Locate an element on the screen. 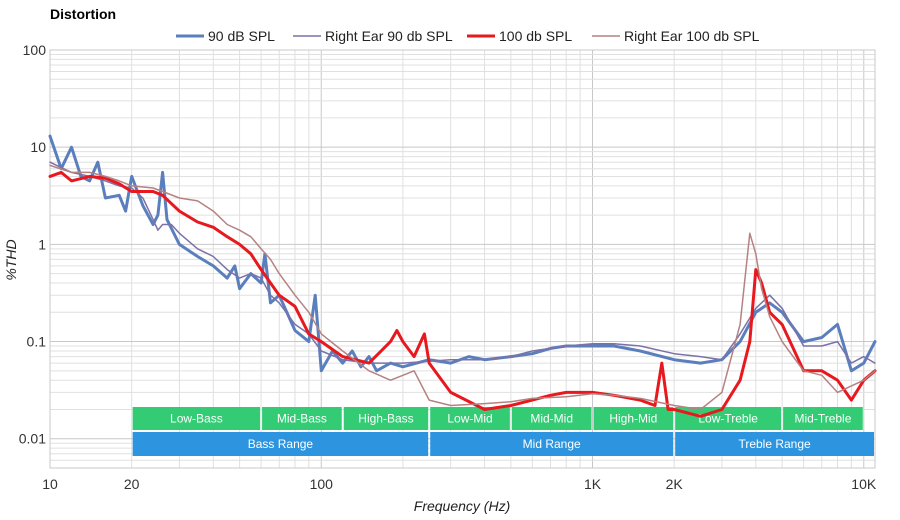 Image resolution: width=900 pixels, height=520 pixels. y-axis-ticks: 100 10 1 0.1 0.01 is located at coordinates (32, 244).